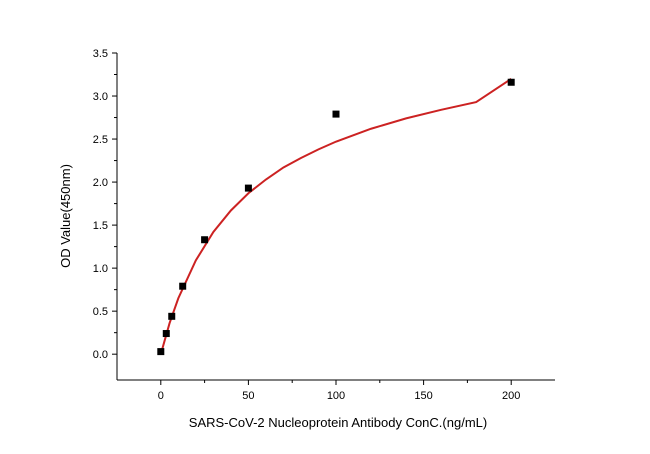 The width and height of the screenshot is (650, 454). Describe the element at coordinates (100, 140) in the screenshot. I see `y-tick-label: 2.5` at that location.